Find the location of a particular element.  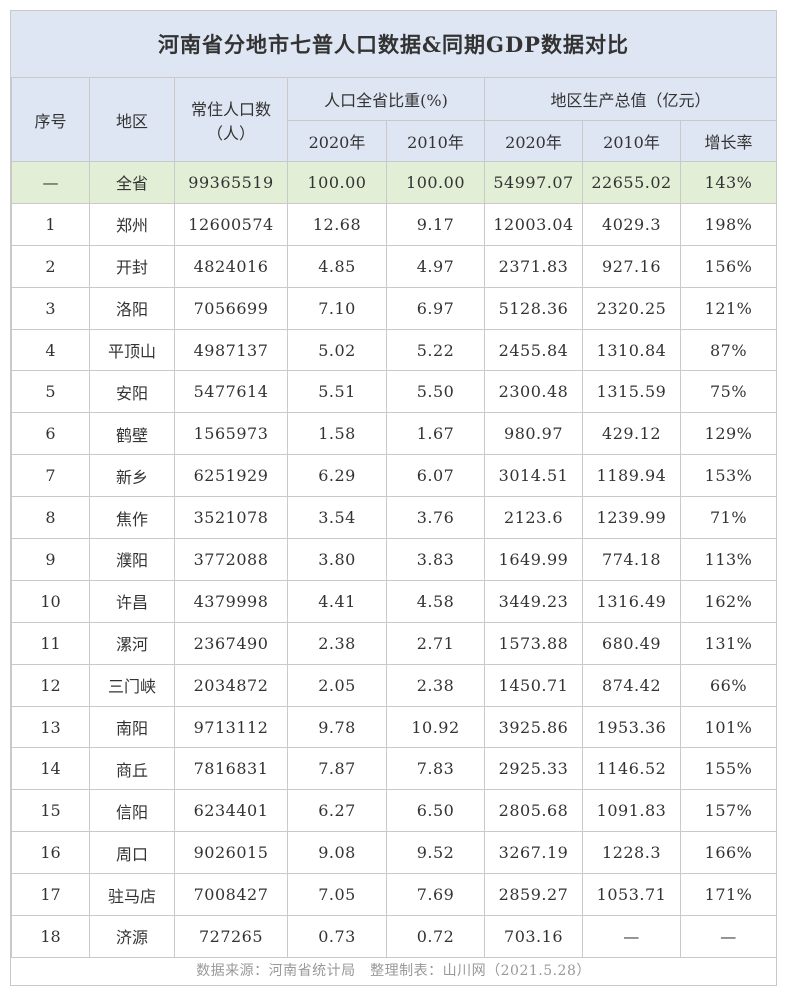

cell-share-2020: 4.41 is located at coordinates (337, 601).